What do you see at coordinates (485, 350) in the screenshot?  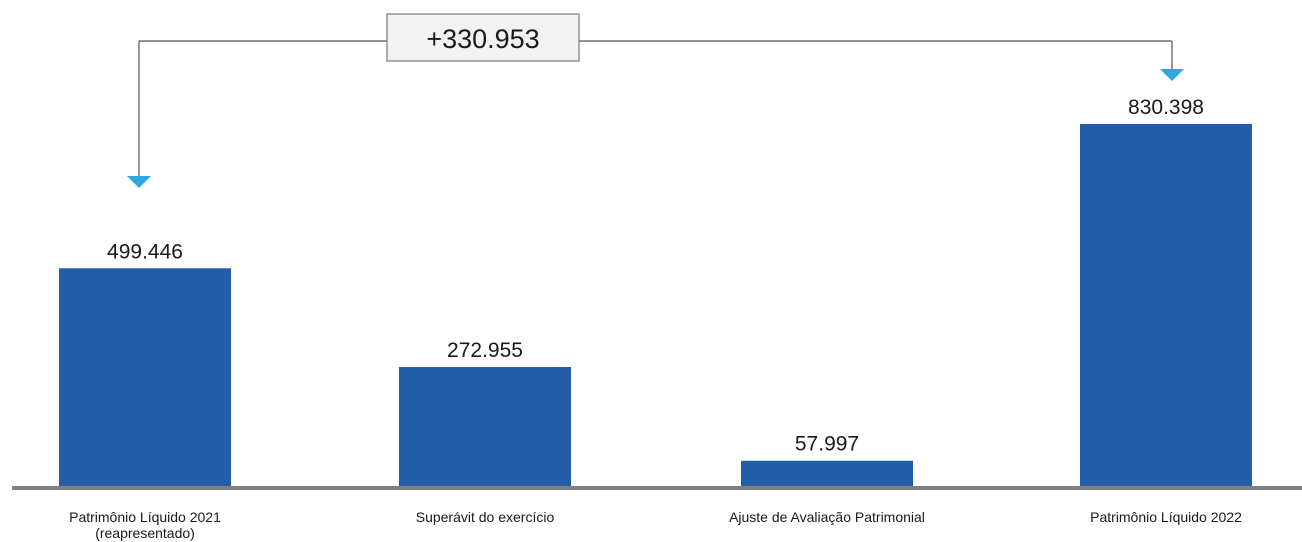 I see `value-label-1: 272.955` at bounding box center [485, 350].